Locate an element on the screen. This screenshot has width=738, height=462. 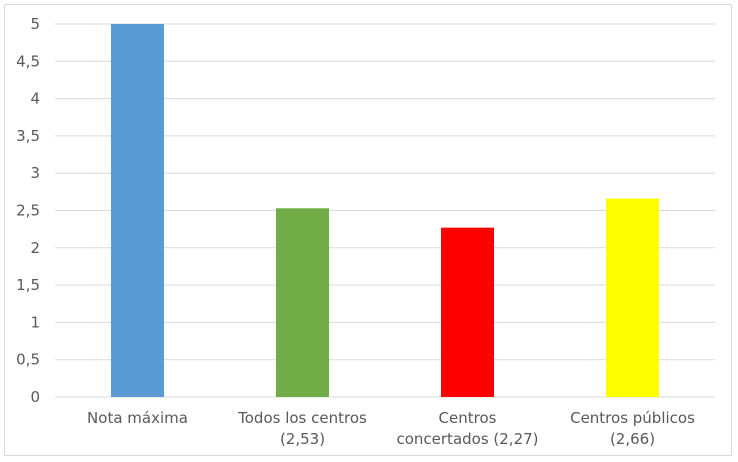
y-tick-label: 1,5 is located at coordinates (28, 285).